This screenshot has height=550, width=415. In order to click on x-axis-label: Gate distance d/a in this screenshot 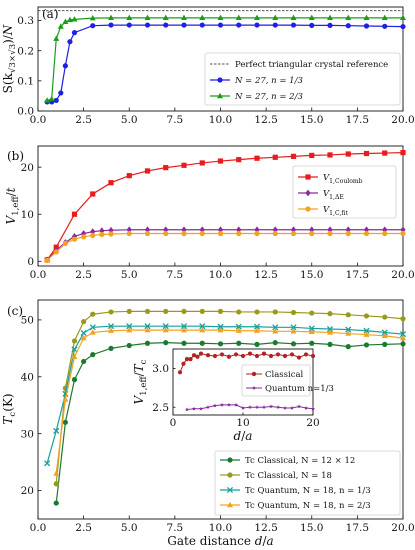, I will do `click(220, 541)`.